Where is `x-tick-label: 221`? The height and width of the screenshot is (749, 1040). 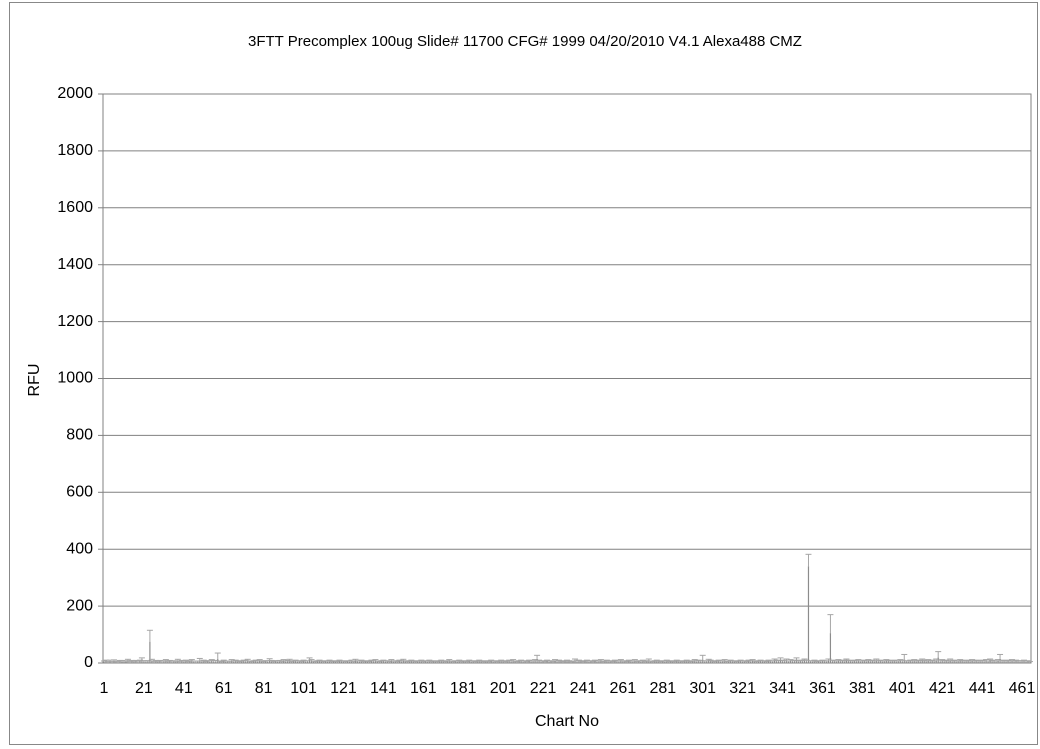 x-tick-label: 221 is located at coordinates (543, 688).